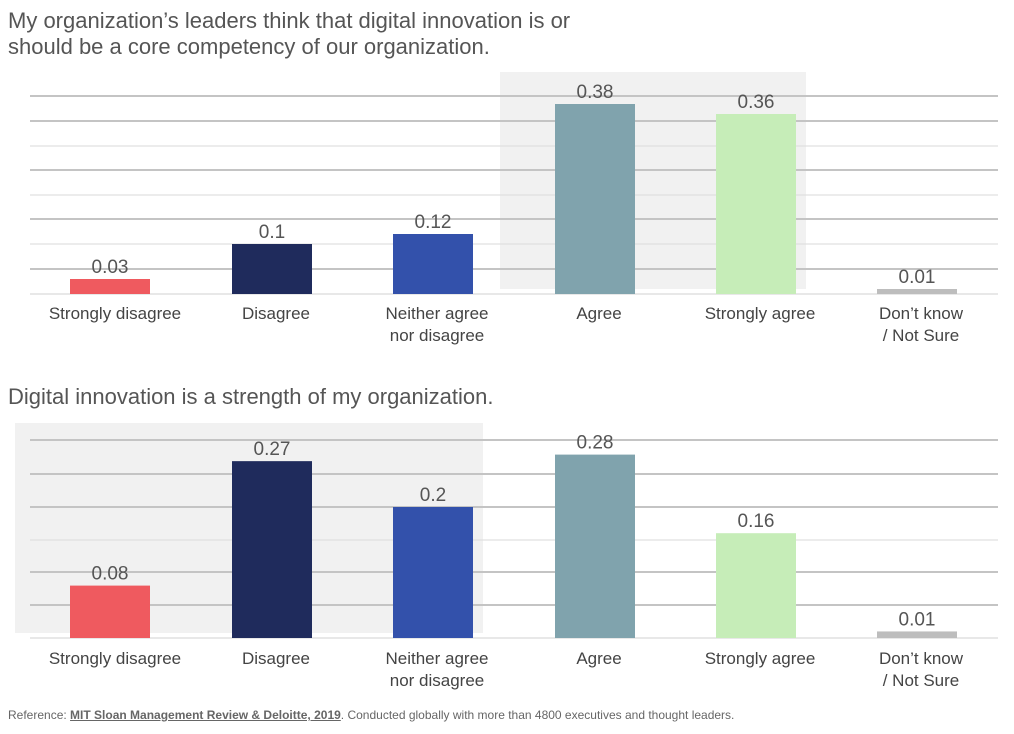 The image size is (1014, 734). I want to click on data-label: 0.16, so click(756, 521).